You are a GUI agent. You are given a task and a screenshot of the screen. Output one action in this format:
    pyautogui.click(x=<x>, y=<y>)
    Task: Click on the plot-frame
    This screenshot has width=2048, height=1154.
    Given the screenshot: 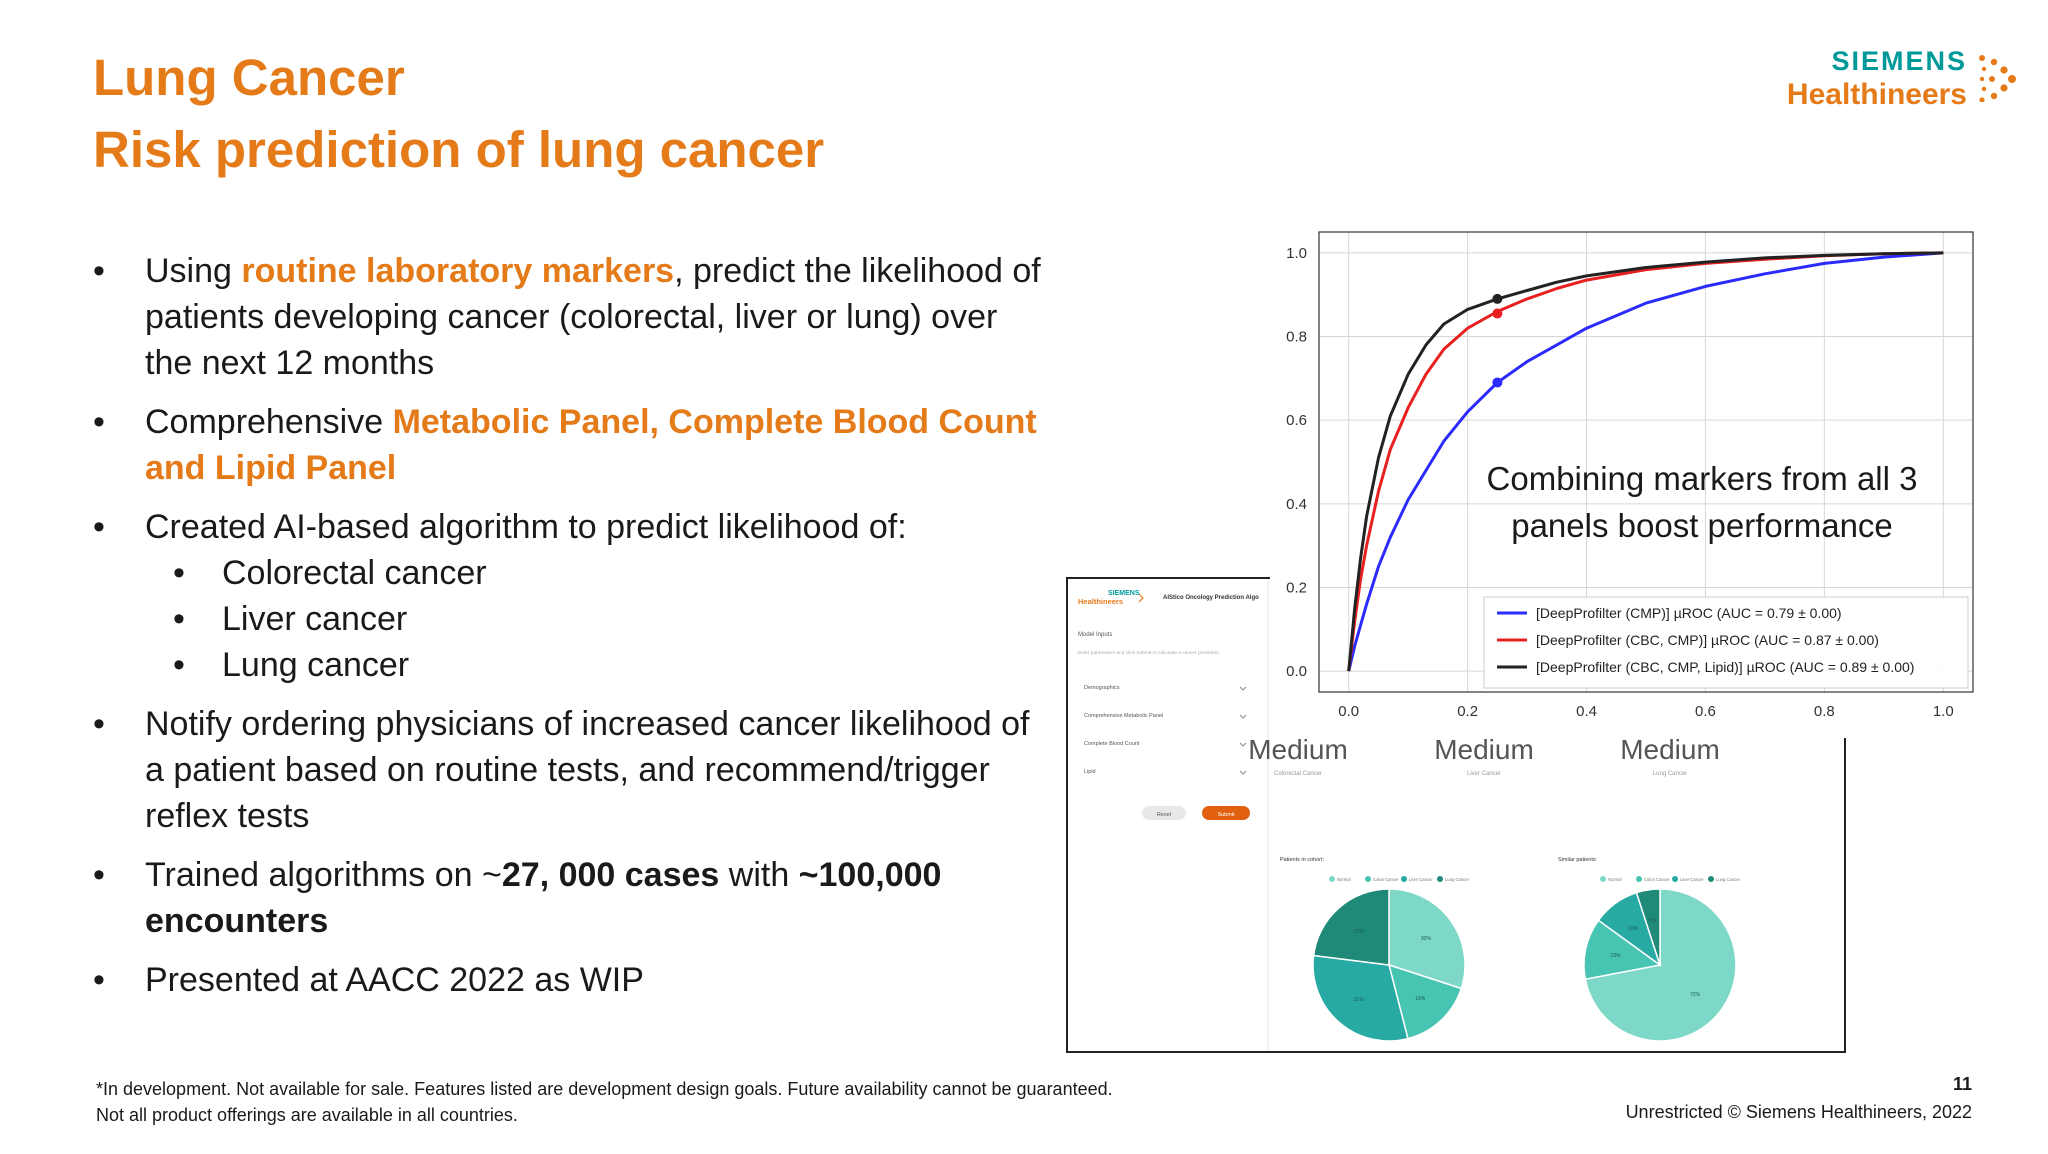 What is the action you would take?
    pyautogui.click(x=1646, y=462)
    